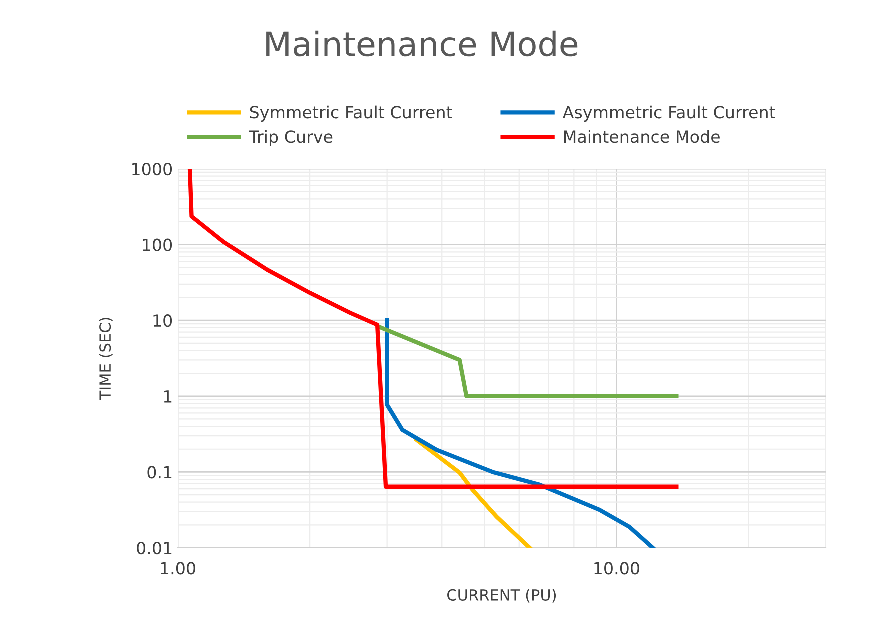 The height and width of the screenshot is (633, 887). I want to click on y-tick-label: 1, so click(168, 396).